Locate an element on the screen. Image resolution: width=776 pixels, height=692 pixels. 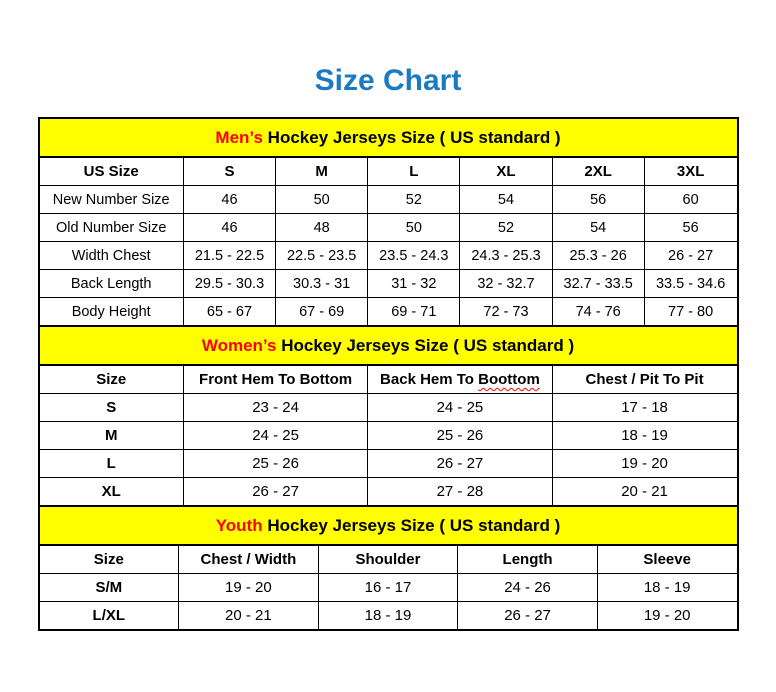
value-cell: 74 - 76 is located at coordinates (598, 311).